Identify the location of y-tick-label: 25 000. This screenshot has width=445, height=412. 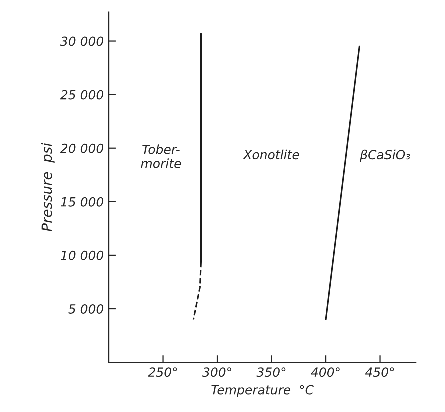
(82, 95).